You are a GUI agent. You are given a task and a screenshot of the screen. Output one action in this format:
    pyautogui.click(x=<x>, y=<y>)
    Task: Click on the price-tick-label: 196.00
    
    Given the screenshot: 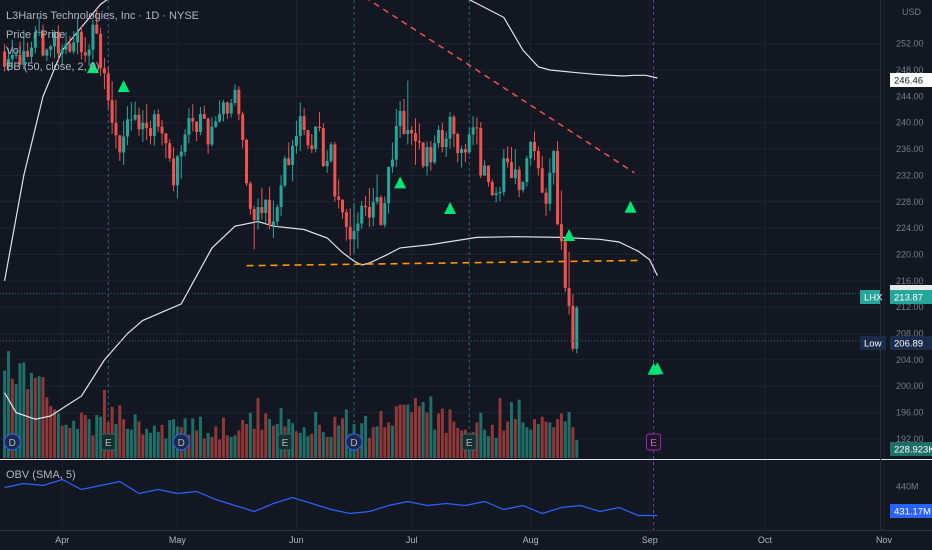 What is the action you would take?
    pyautogui.click(x=910, y=413)
    